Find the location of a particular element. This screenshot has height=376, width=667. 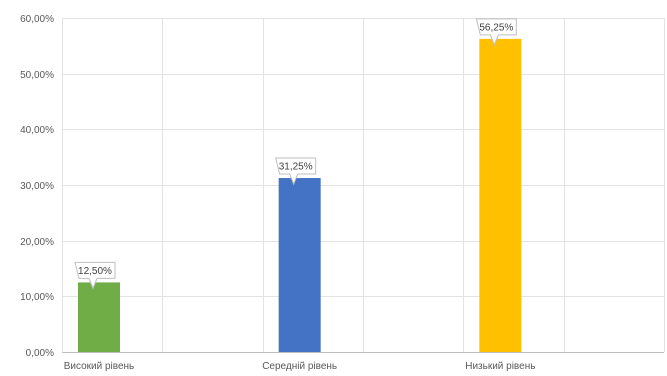

y-tick-label: 40,00% is located at coordinates (37, 130).